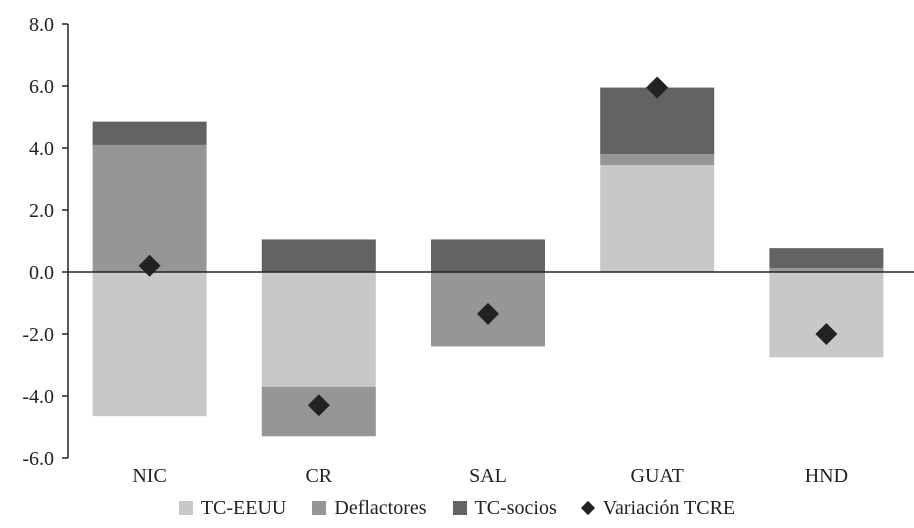 The width and height of the screenshot is (914, 528). I want to click on legend-label-variacion-tcre: Variación TCRE, so click(669, 508).